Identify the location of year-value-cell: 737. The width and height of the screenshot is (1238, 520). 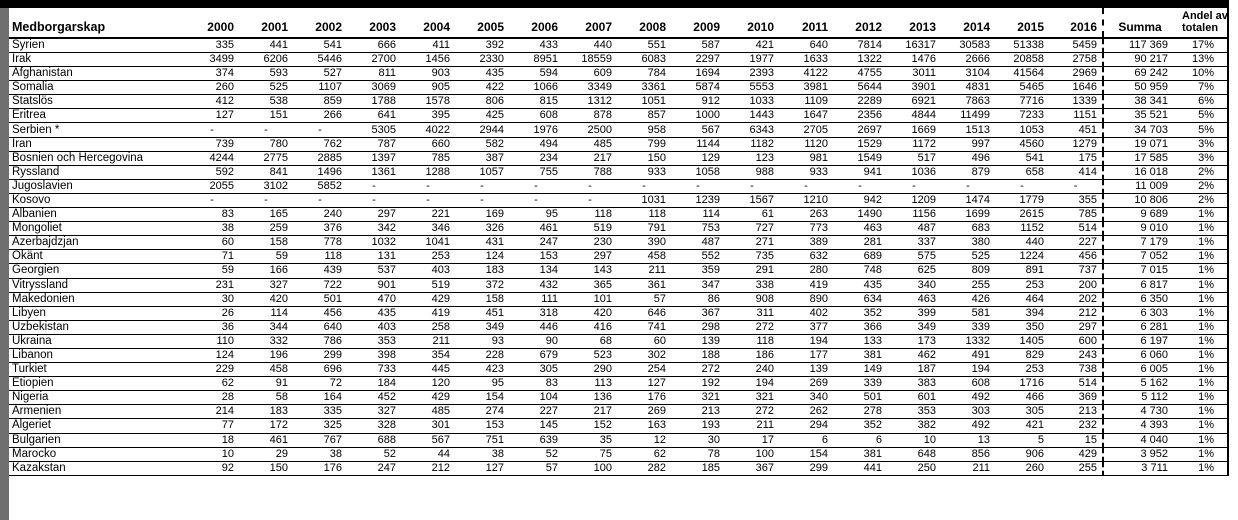
(1076, 271).